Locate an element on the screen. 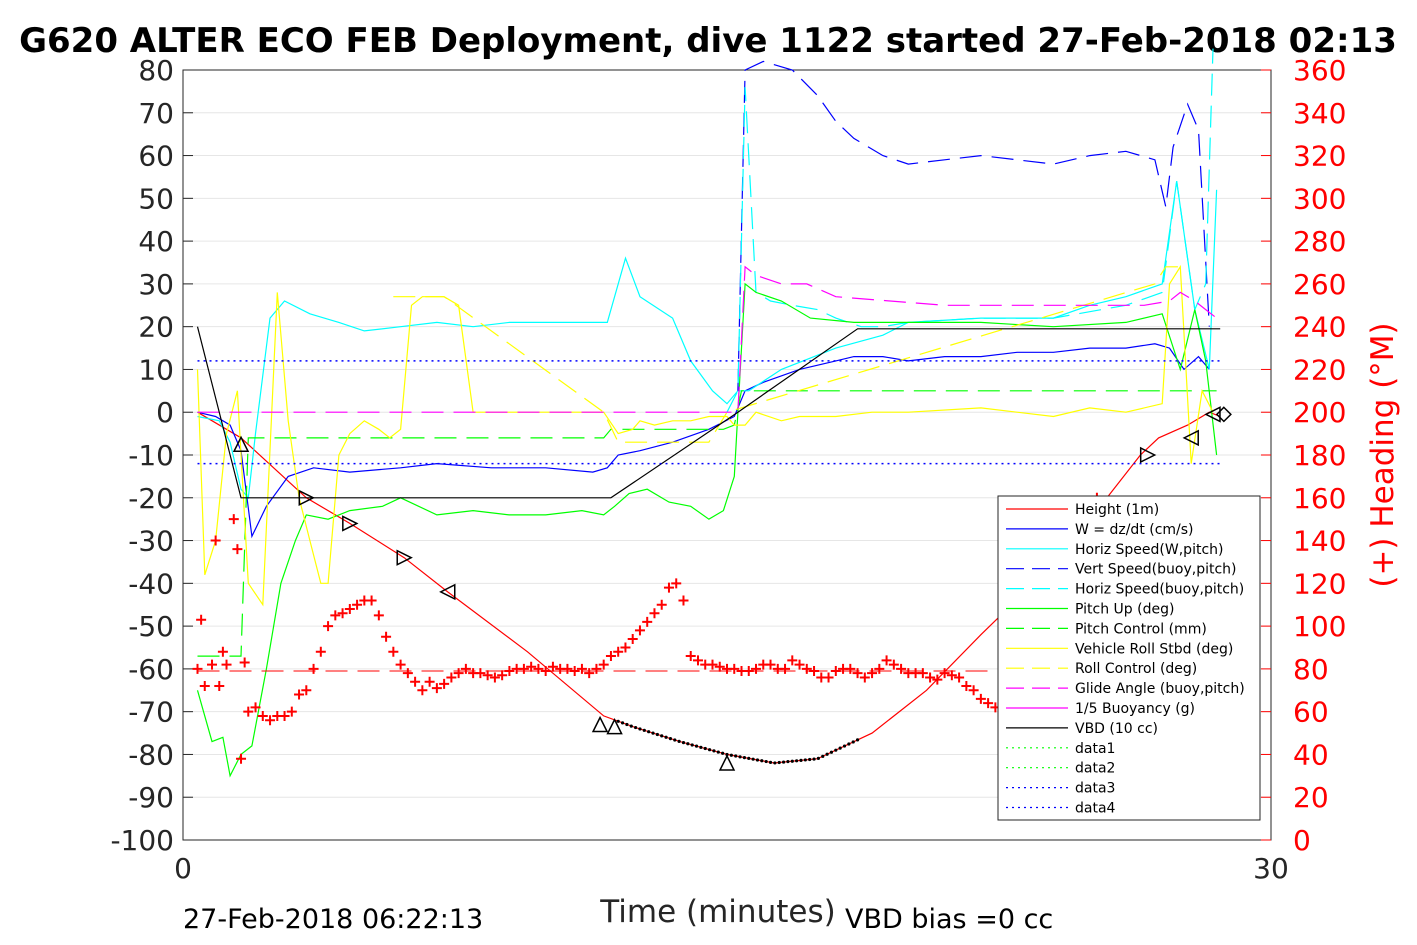 The width and height of the screenshot is (1417, 945). right-tick-label: 60 is located at coordinates (1311, 712).